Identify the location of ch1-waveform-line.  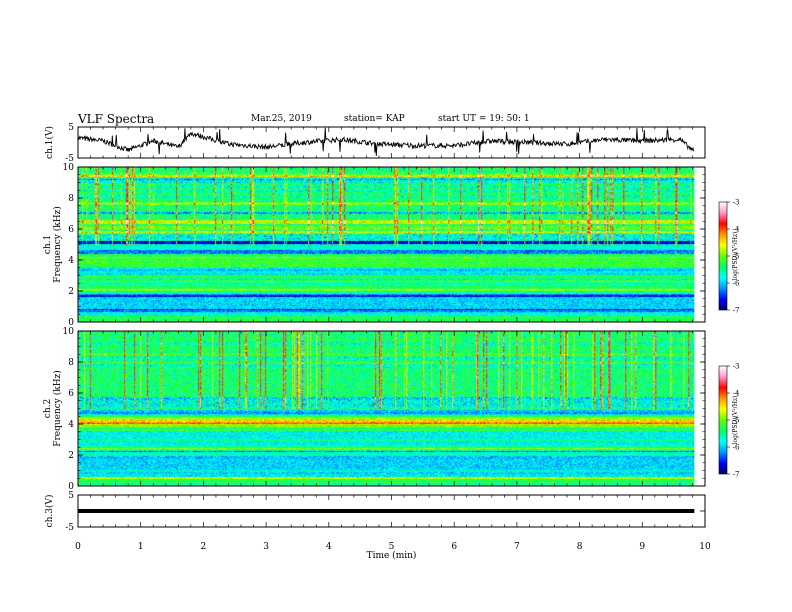
(386, 142).